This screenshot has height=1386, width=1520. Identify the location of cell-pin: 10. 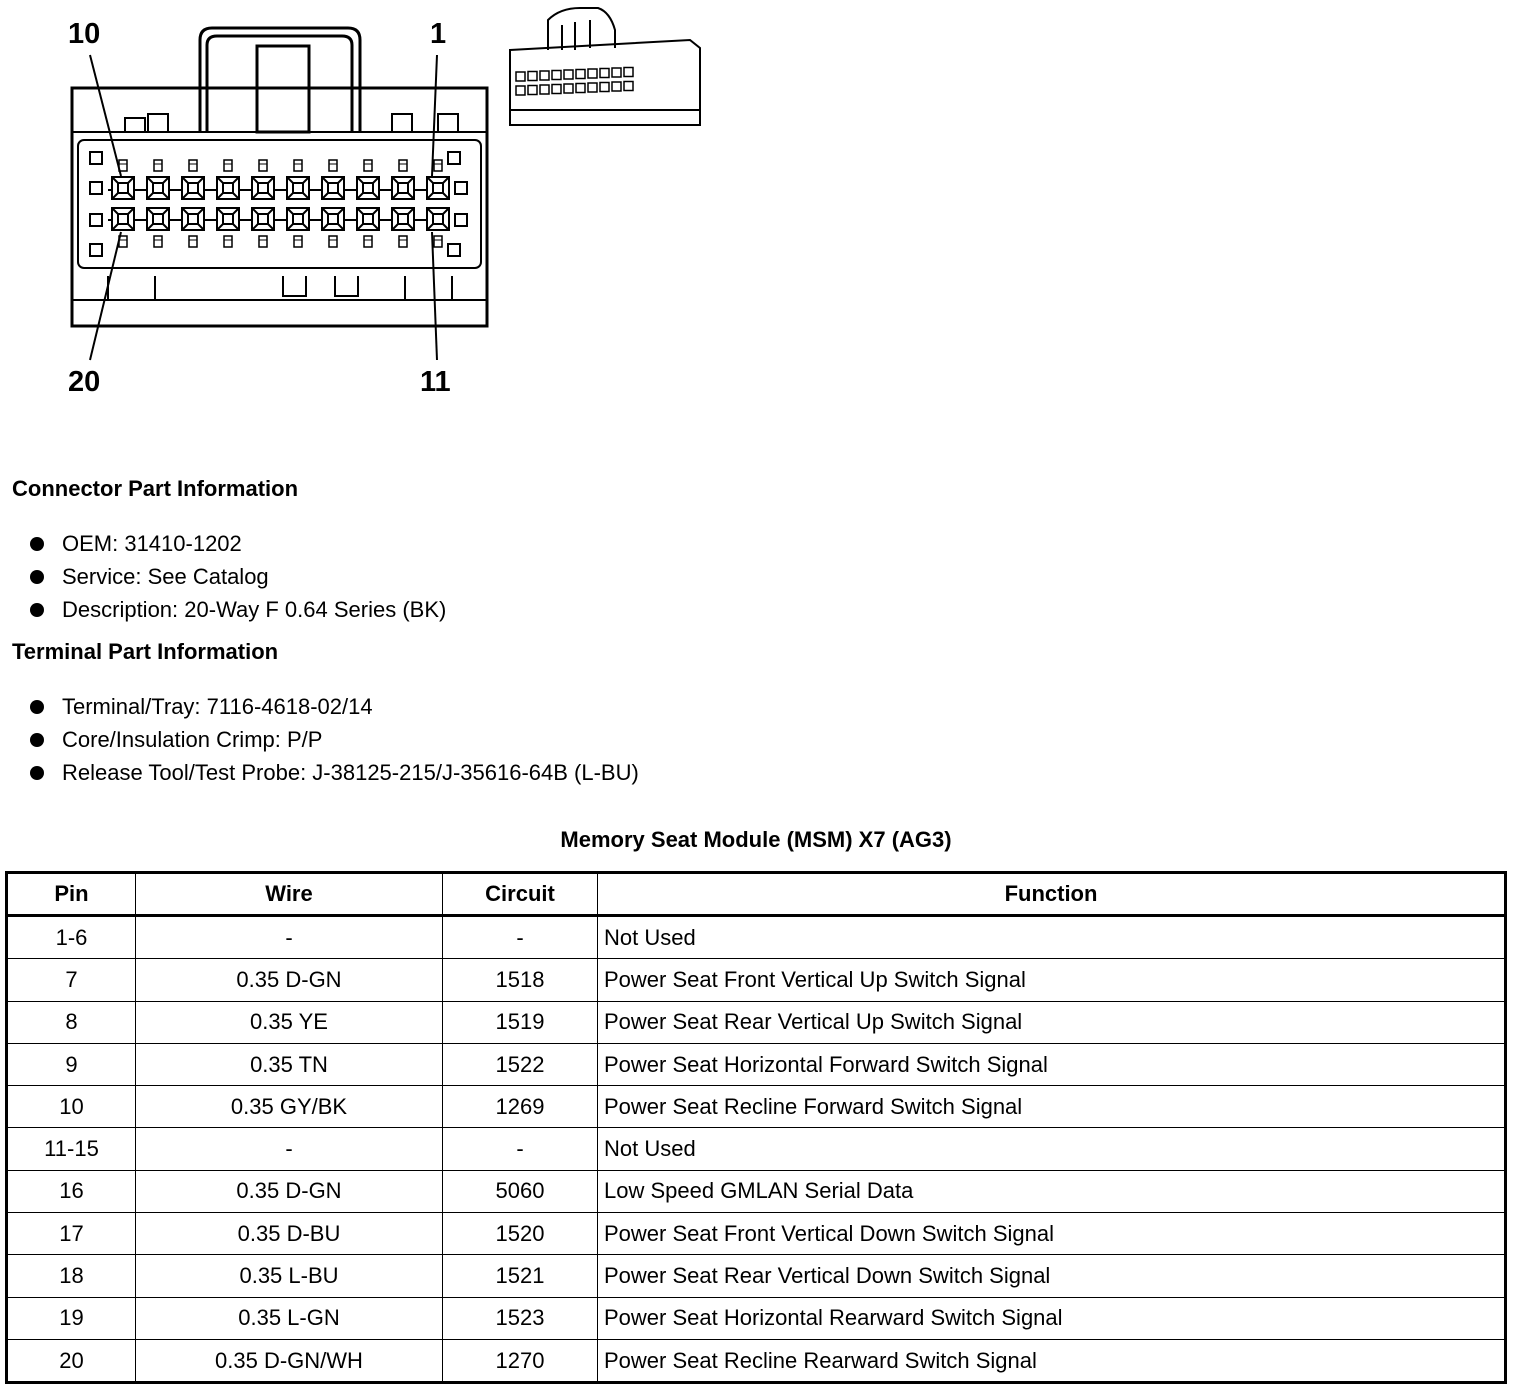
(71, 1107).